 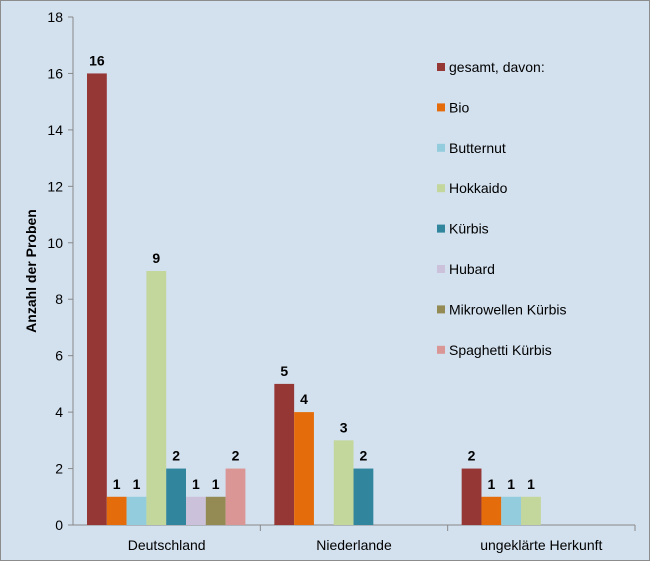 I want to click on y-tick-label: 10, so click(x=55, y=243).